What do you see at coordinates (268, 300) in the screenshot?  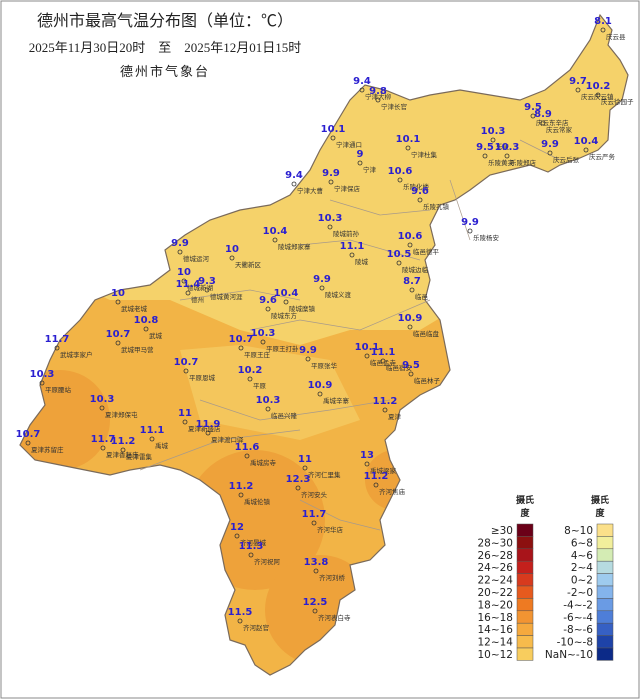 I see `station-value: 9.6` at bounding box center [268, 300].